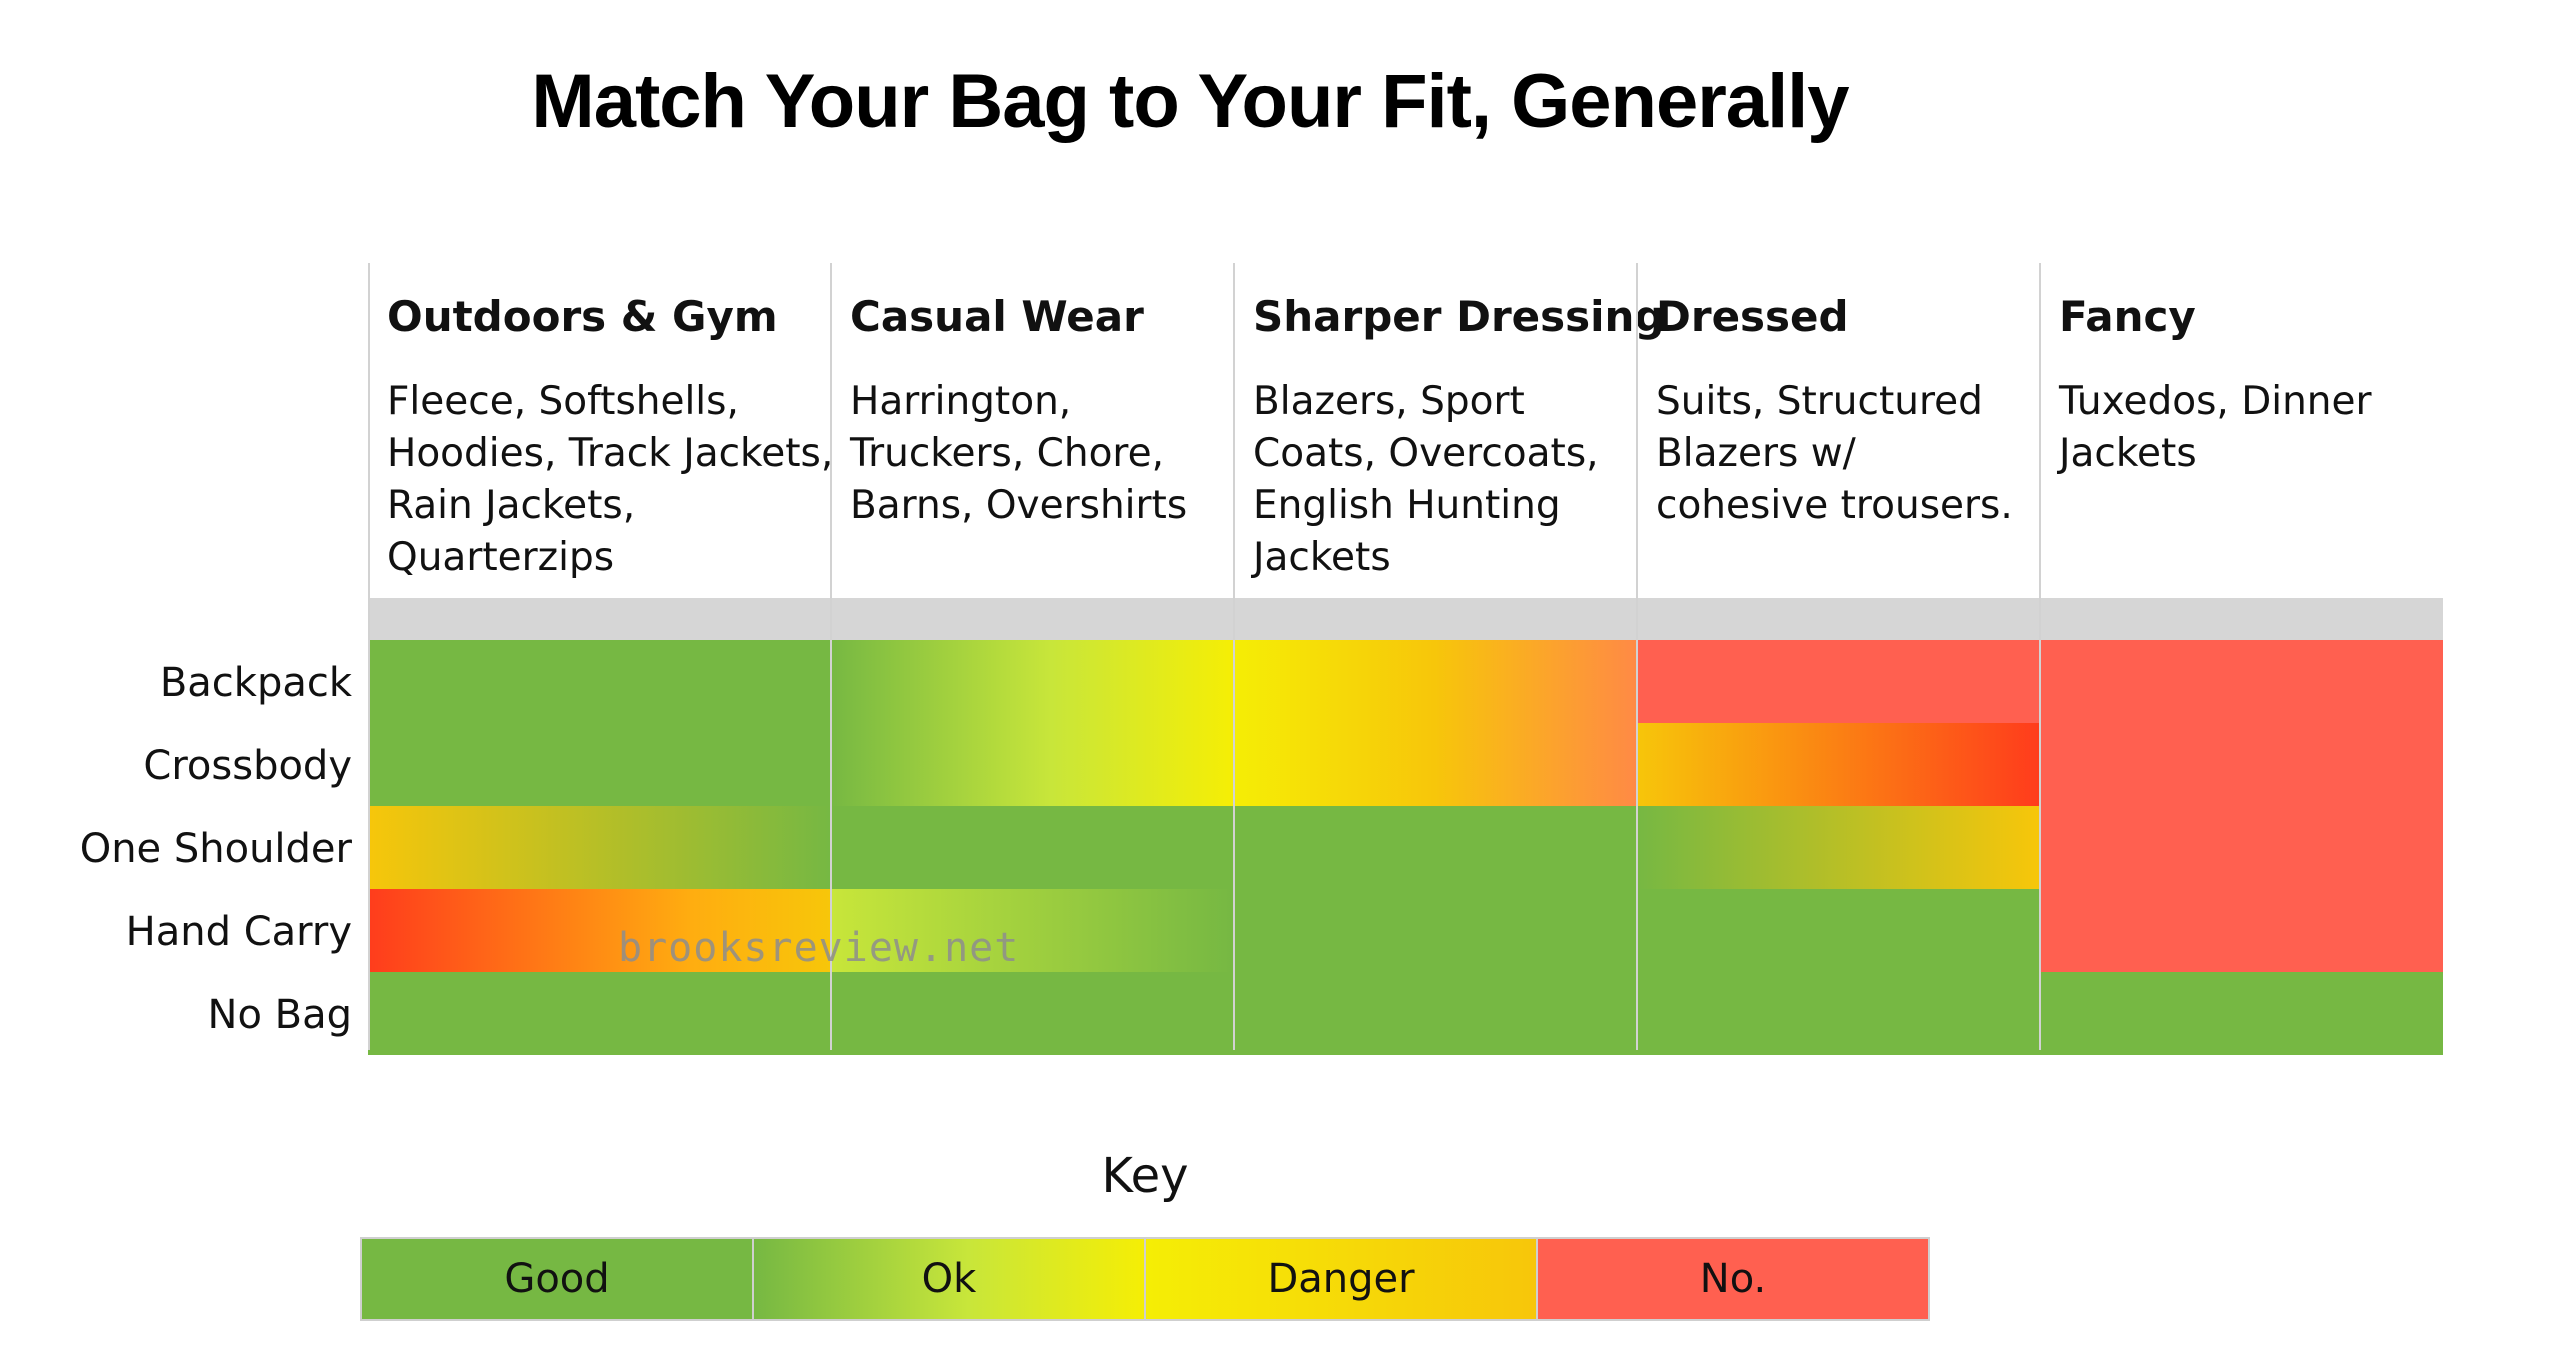 Image resolution: width=2560 pixels, height=1357 pixels. Describe the element at coordinates (279, 1015) in the screenshot. I see `row-label-no-bag: No Bag` at that location.